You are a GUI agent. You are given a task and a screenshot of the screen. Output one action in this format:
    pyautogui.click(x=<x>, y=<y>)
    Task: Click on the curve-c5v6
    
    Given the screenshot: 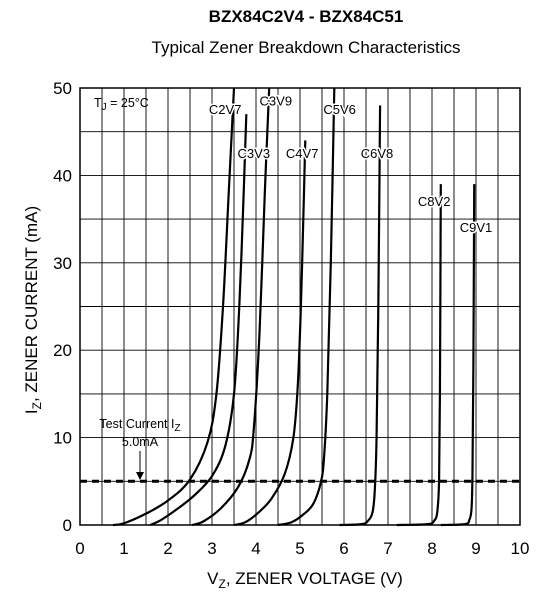 What is the action you would take?
    pyautogui.click(x=306, y=307)
    